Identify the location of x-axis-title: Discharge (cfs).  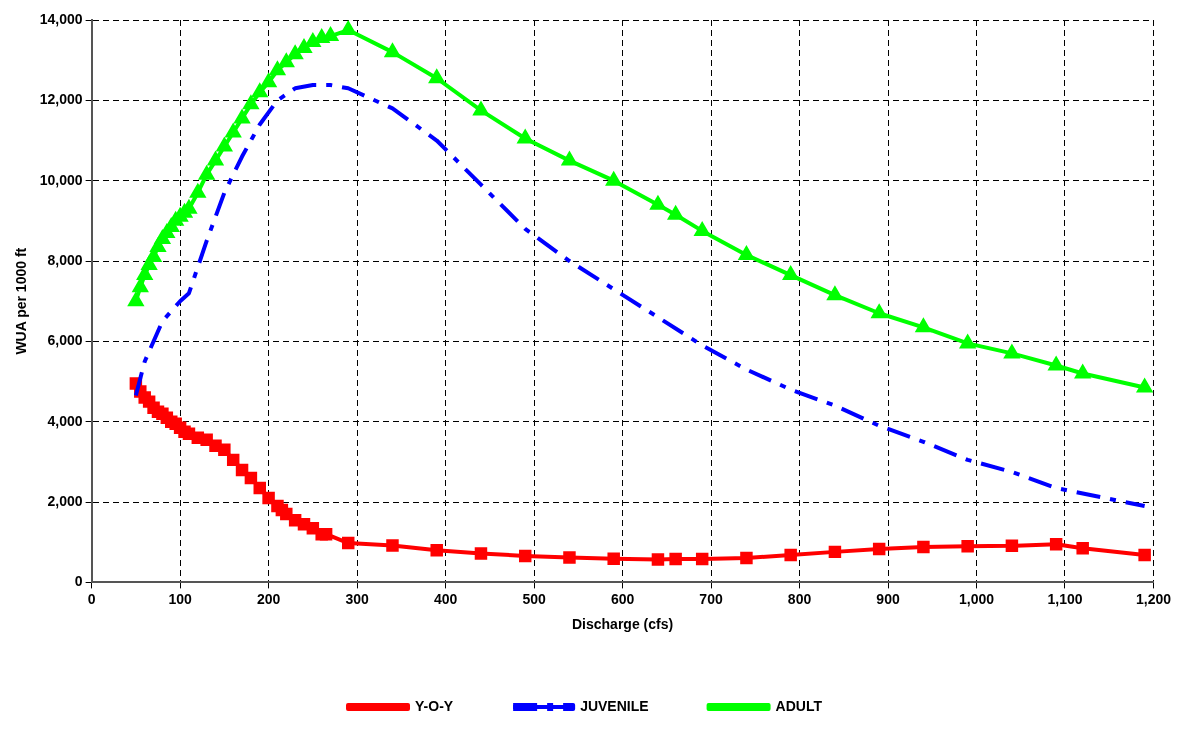
(622, 624).